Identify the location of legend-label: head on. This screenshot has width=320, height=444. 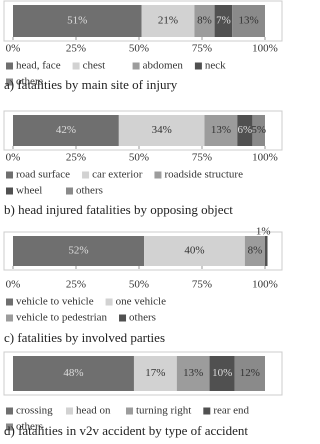
(93, 411).